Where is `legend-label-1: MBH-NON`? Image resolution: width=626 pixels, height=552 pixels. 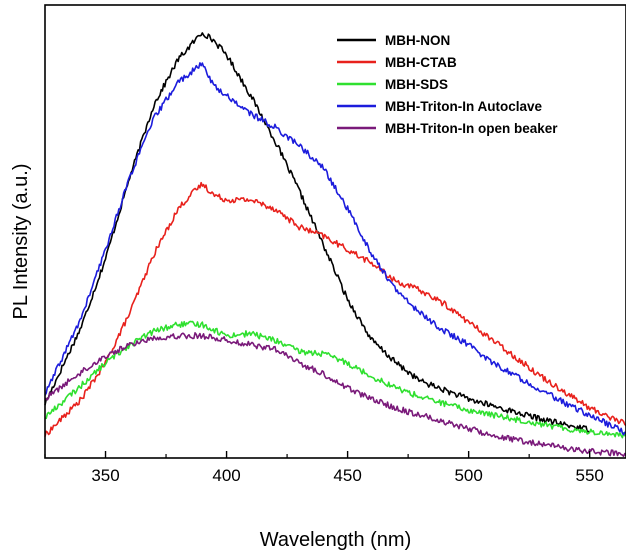 legend-label-1: MBH-NON is located at coordinates (417, 40).